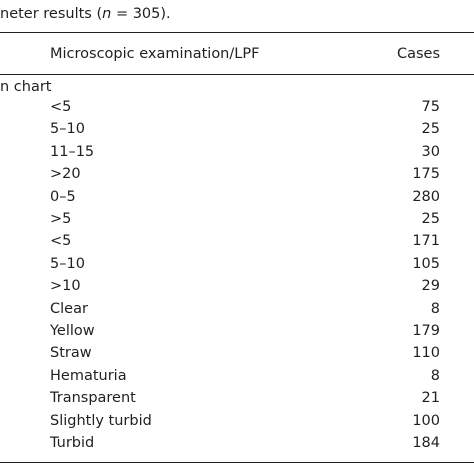  What do you see at coordinates (65, 286) in the screenshot?
I see `row-label: >10` at bounding box center [65, 286].